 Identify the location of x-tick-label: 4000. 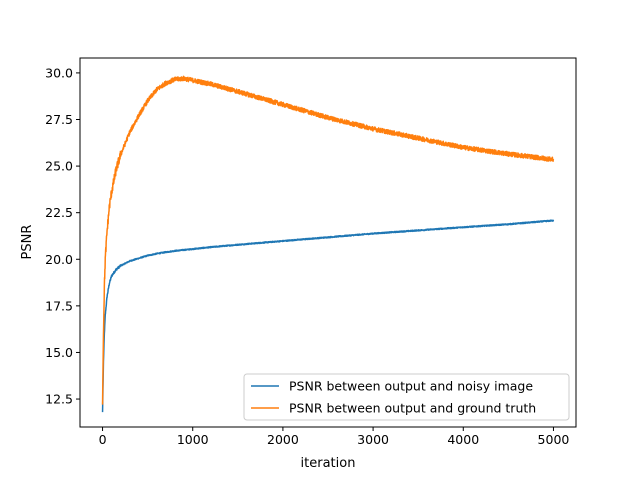
(463, 439).